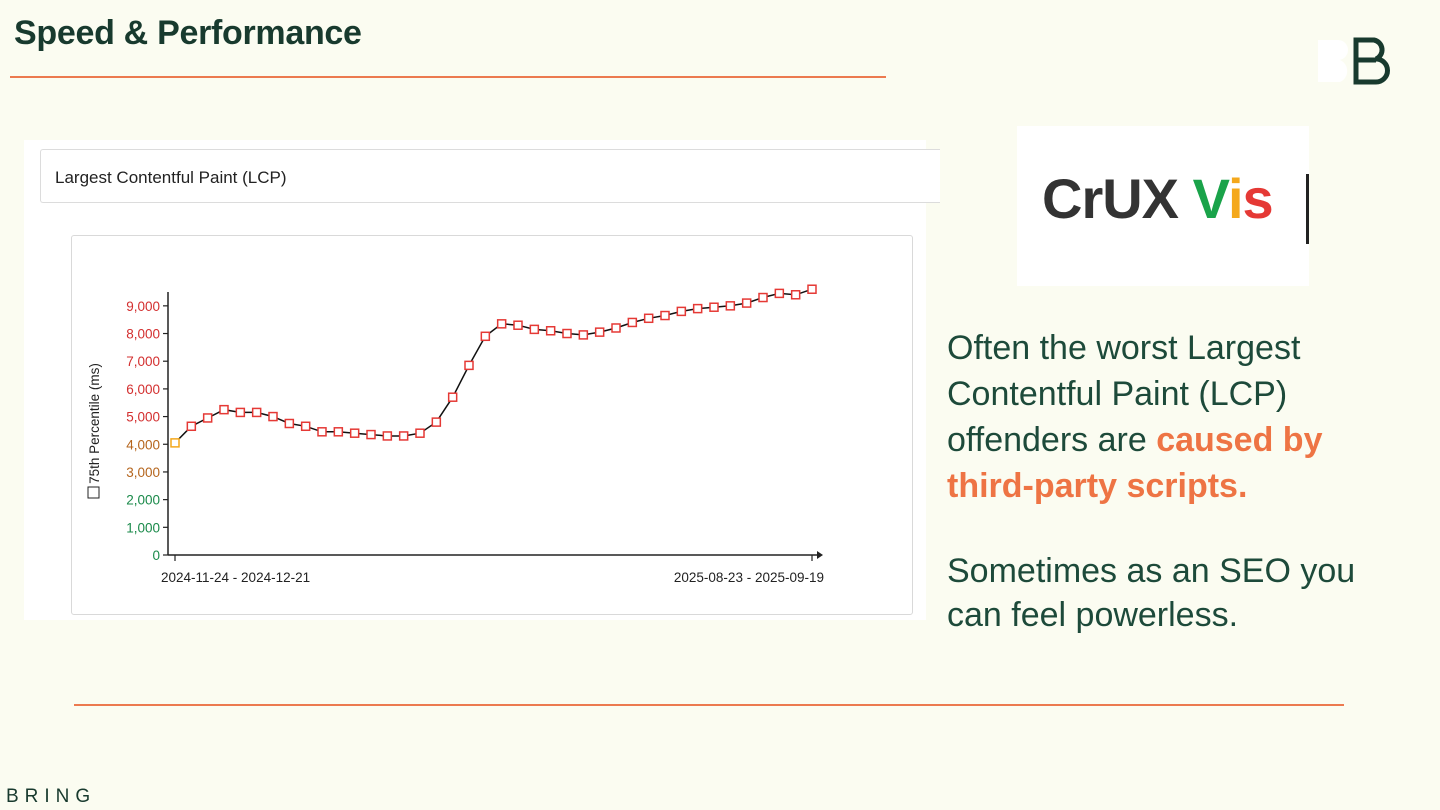  What do you see at coordinates (749, 577) in the screenshot?
I see `x-tick-label: 2025-08-23 - 2025-09-19` at bounding box center [749, 577].